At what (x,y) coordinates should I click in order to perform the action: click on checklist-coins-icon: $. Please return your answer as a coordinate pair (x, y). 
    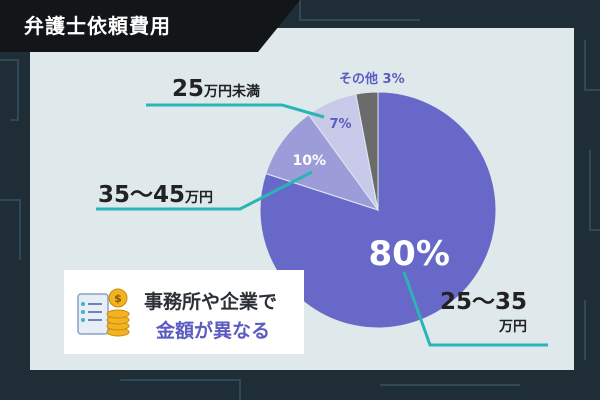
    Looking at the image, I should click on (103, 312).